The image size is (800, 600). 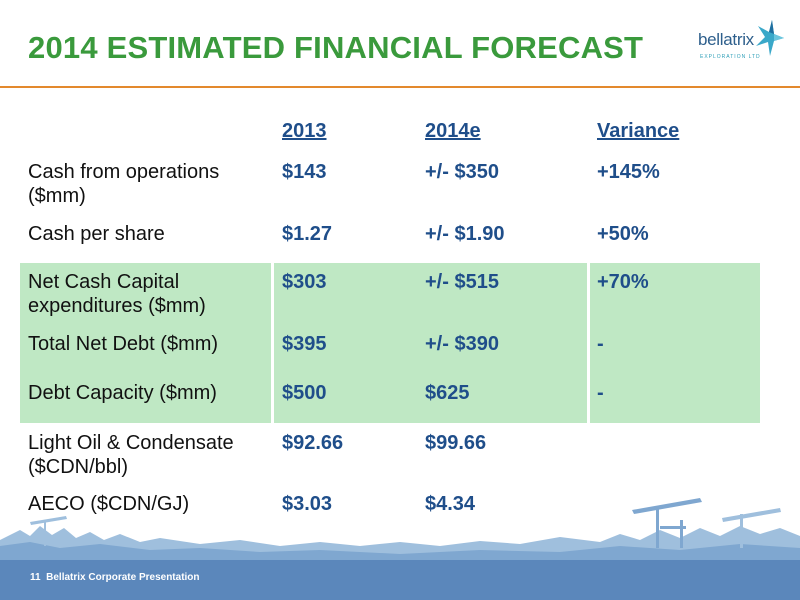 What do you see at coordinates (453, 131) in the screenshot?
I see `column-header-2014e: 2014e` at bounding box center [453, 131].